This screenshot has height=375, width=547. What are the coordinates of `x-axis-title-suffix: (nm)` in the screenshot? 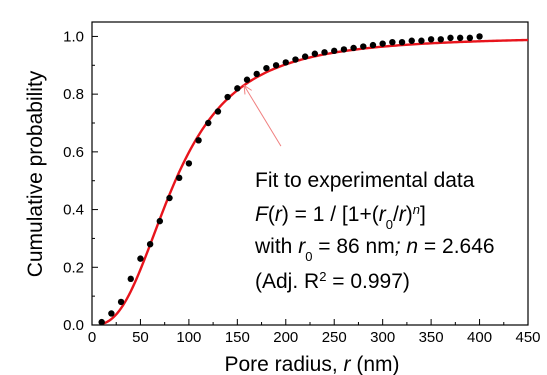 It's located at (375, 364).